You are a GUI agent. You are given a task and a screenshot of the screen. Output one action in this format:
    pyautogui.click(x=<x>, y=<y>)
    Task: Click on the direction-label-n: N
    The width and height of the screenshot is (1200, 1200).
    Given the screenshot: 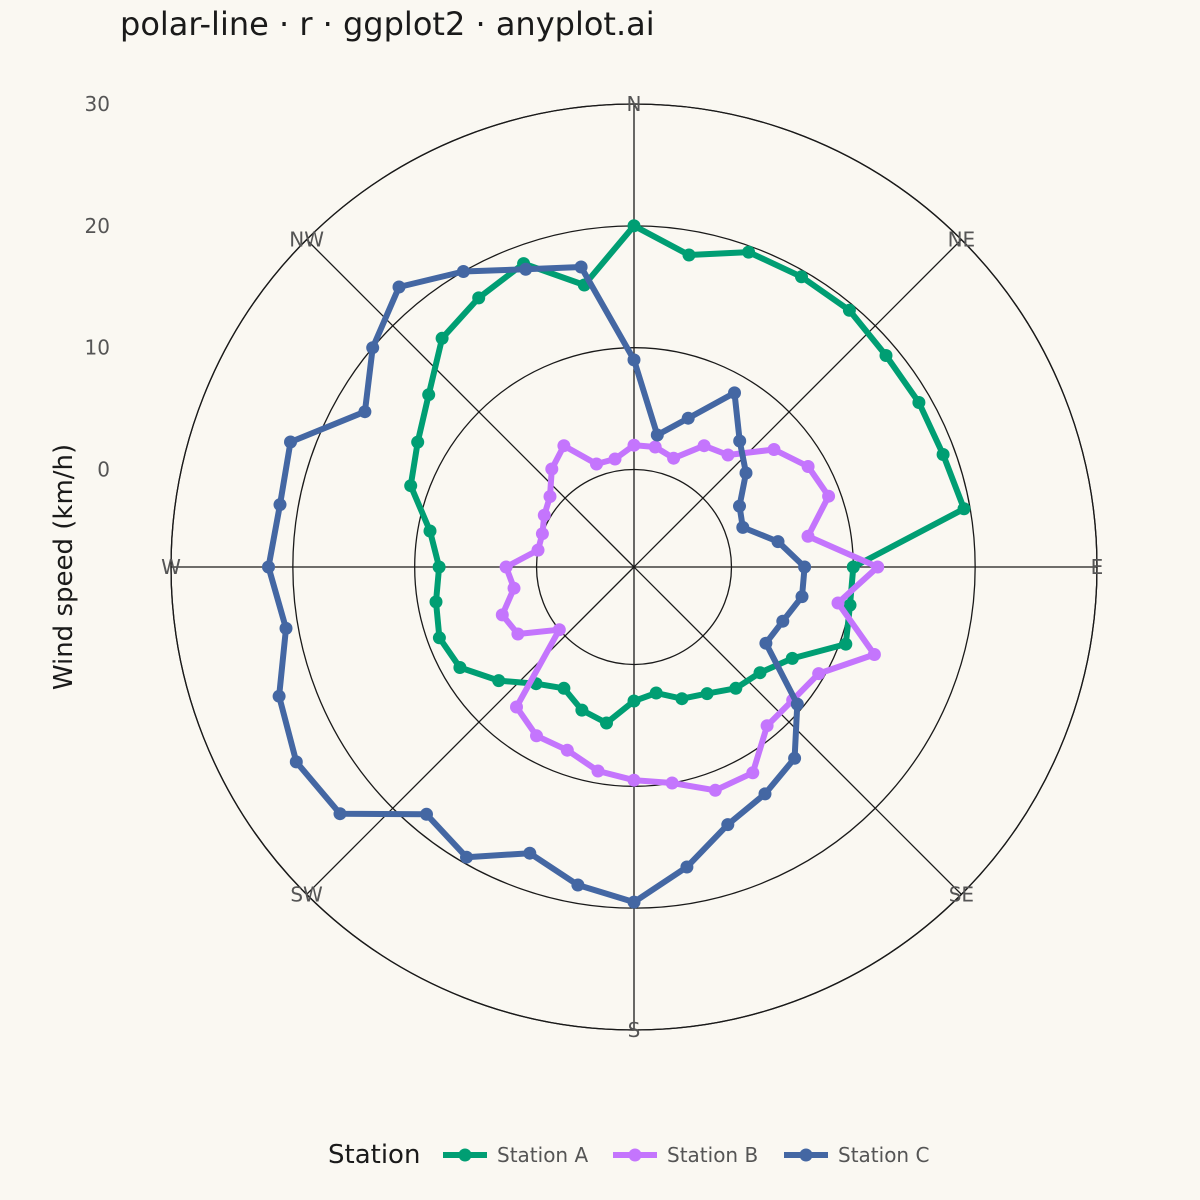 What is the action you would take?
    pyautogui.click(x=634, y=104)
    